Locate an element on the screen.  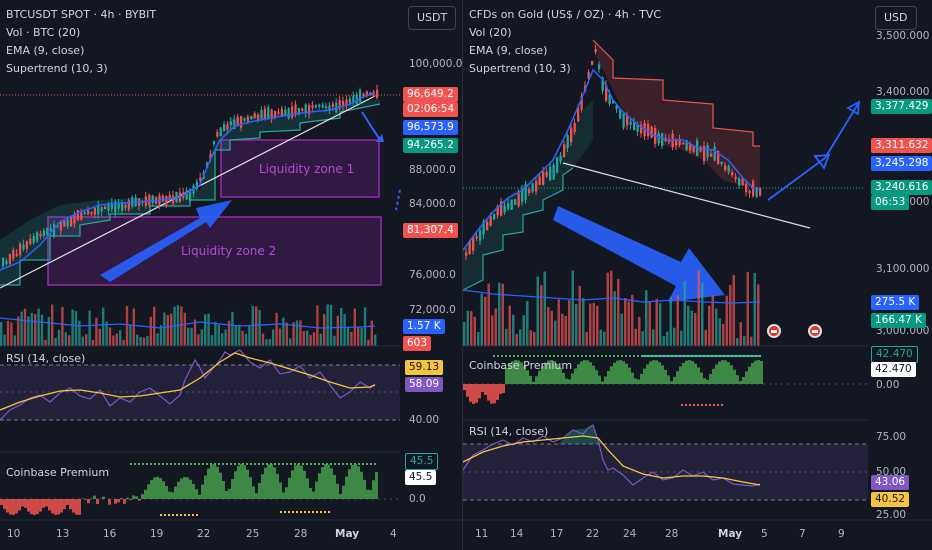
panel-divider is located at coordinates (462, 275).